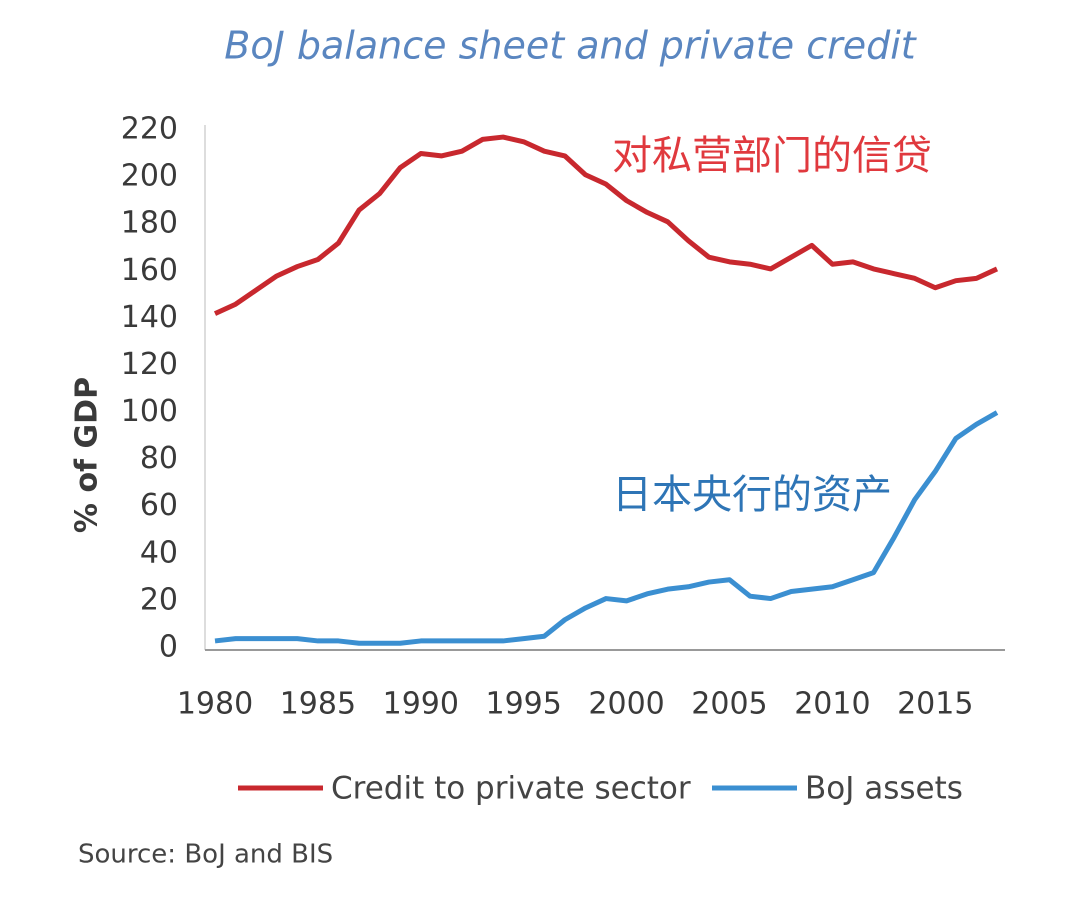 The image size is (1080, 905). I want to click on y-tick-label: 100, so click(149, 411).